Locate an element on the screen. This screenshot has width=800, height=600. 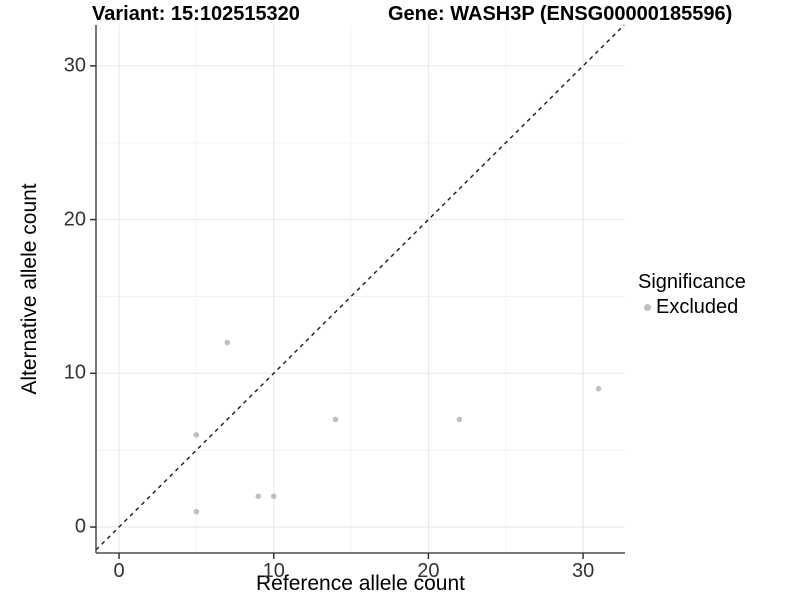
x-tick-label: 0 is located at coordinates (119, 571).